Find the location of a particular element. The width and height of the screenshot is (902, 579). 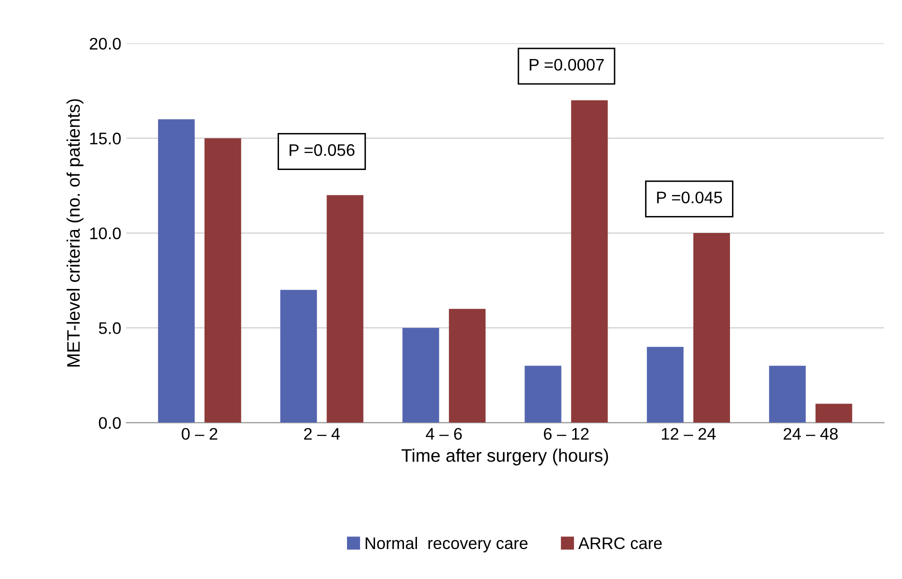

y-tick-label: 0.0 is located at coordinates (109, 423).